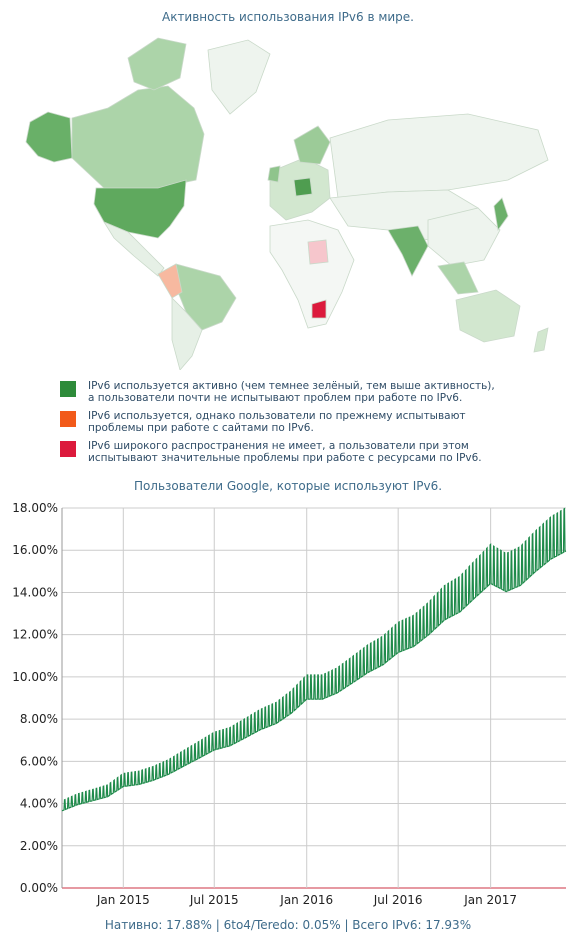 The image size is (576, 943). Describe the element at coordinates (39, 804) in the screenshot. I see `y-tick-label: 4.00%` at that location.